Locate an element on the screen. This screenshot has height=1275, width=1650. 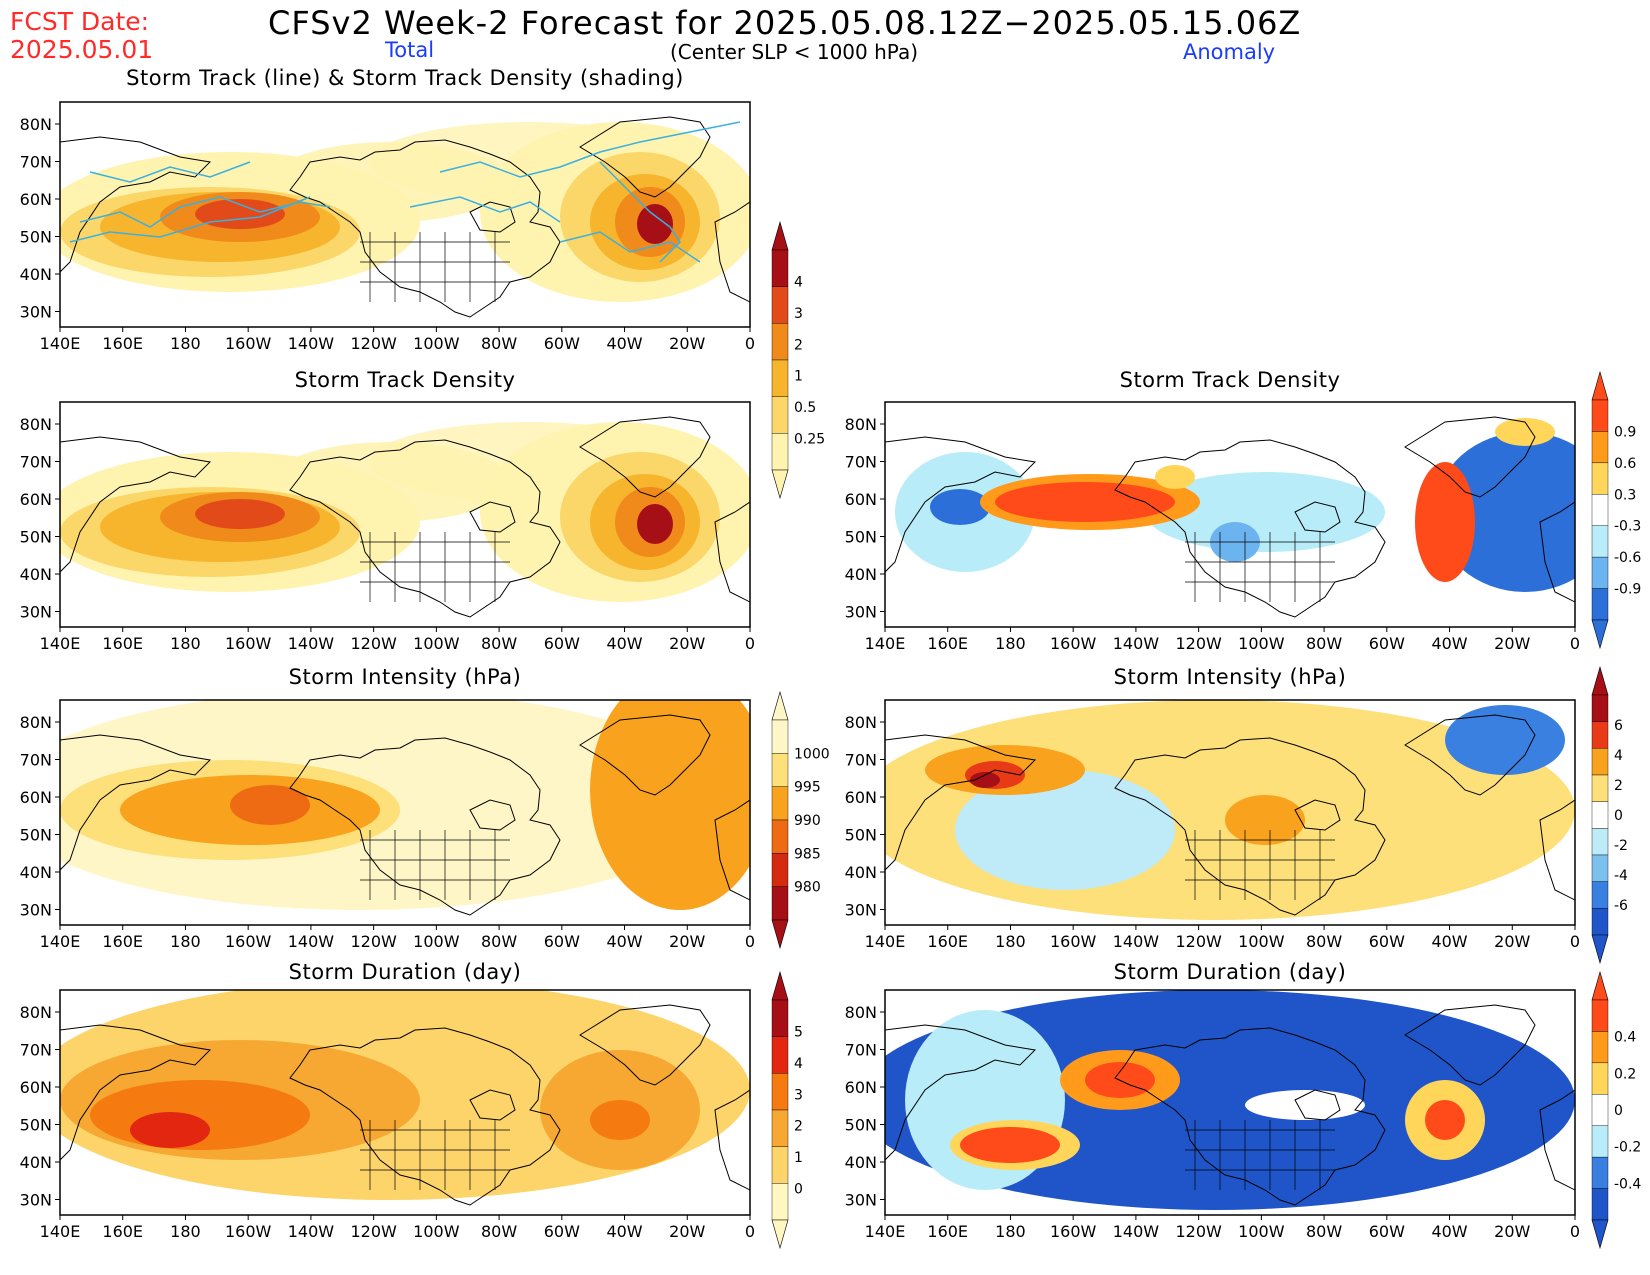
lon-tick-label: 0 is located at coordinates (1575, 643).